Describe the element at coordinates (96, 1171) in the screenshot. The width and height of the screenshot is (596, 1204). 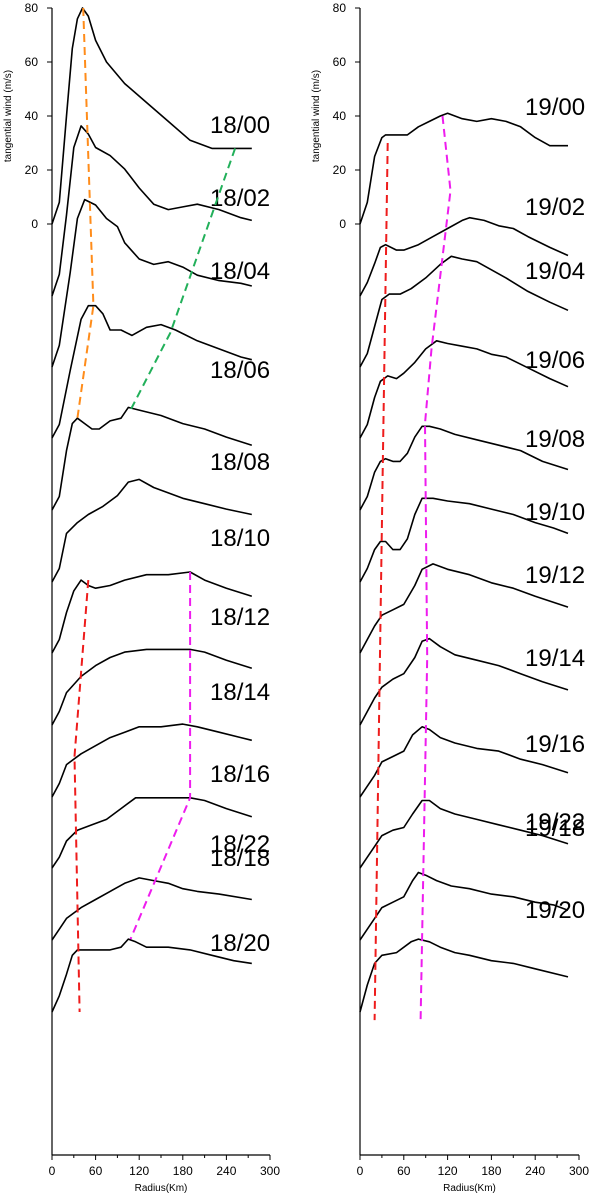
I see `left-x-tick-label: 60` at that location.